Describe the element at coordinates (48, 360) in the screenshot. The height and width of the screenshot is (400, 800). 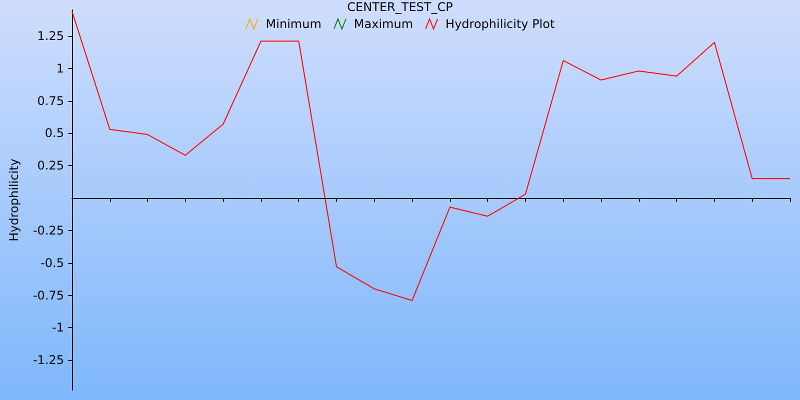
I see `y-tick-label: -1.25` at that location.